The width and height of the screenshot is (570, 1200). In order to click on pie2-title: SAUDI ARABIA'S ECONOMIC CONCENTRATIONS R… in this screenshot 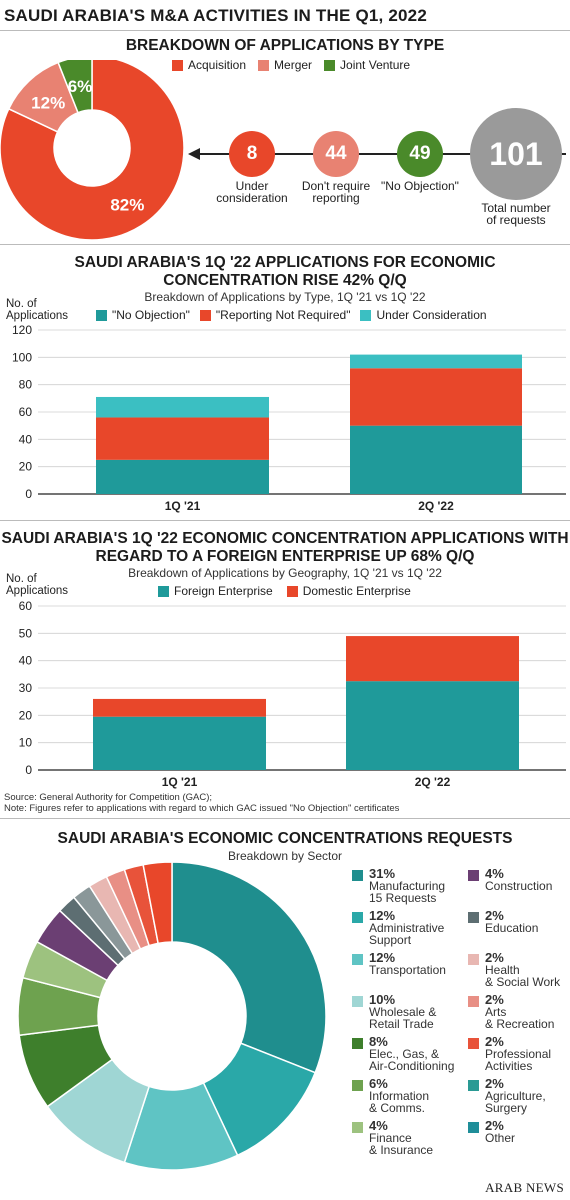, I will do `click(285, 838)`.